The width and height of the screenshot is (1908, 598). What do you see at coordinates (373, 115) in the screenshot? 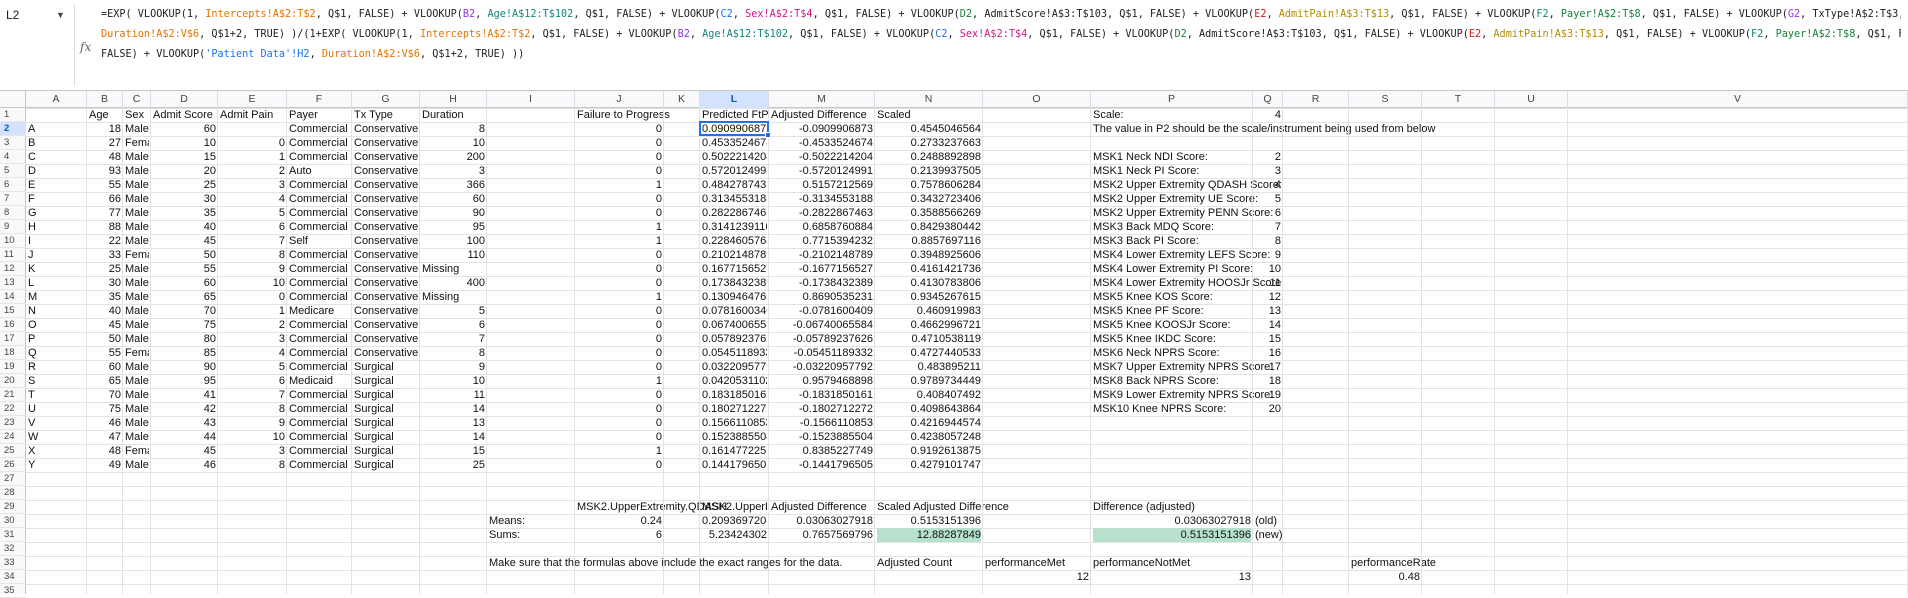
I see `column-title-cell: Tx Type` at bounding box center [373, 115].